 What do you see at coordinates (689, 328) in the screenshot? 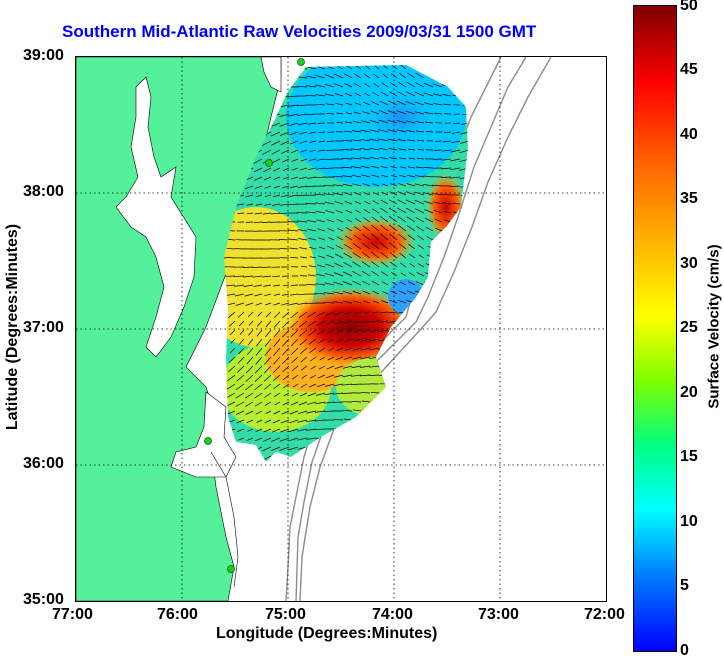
I see `cbar-tick-25: 25` at bounding box center [689, 328].